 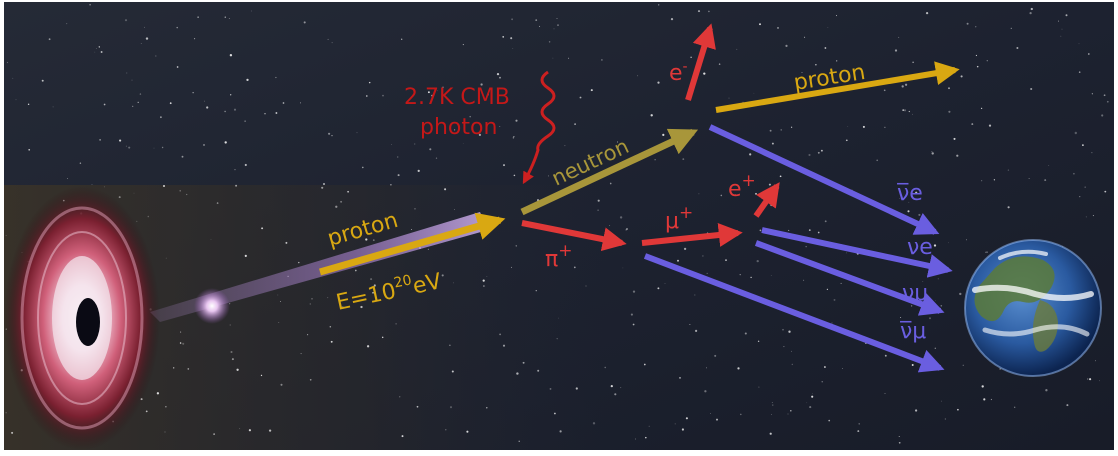 I want to click on relativistic-jet, so click(x=319, y=267).